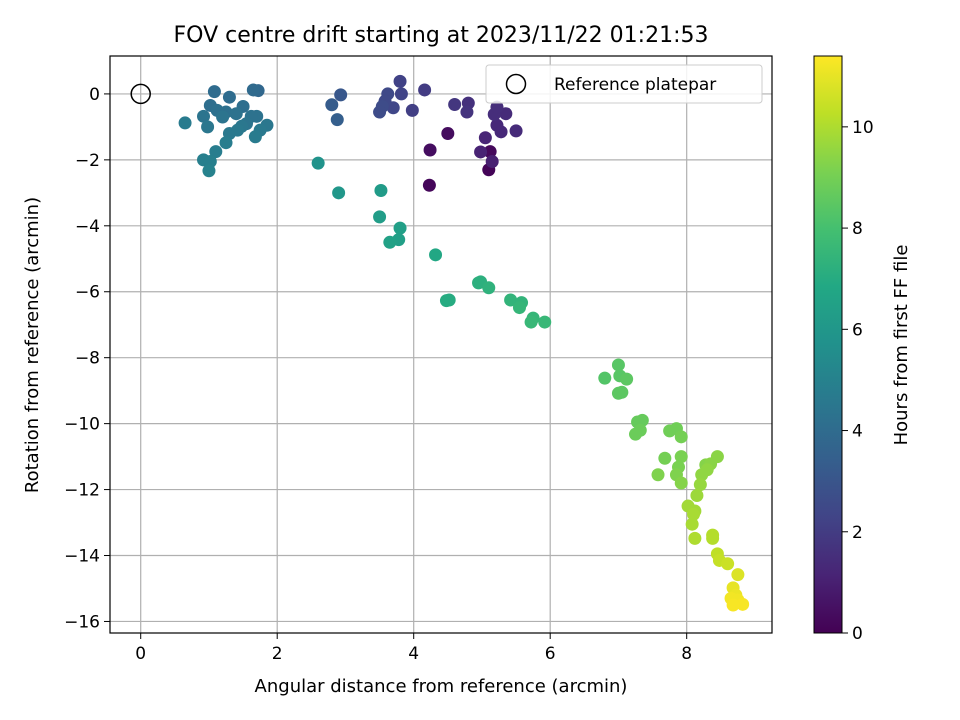  I want to click on x-tick-label: 8, so click(686, 654).